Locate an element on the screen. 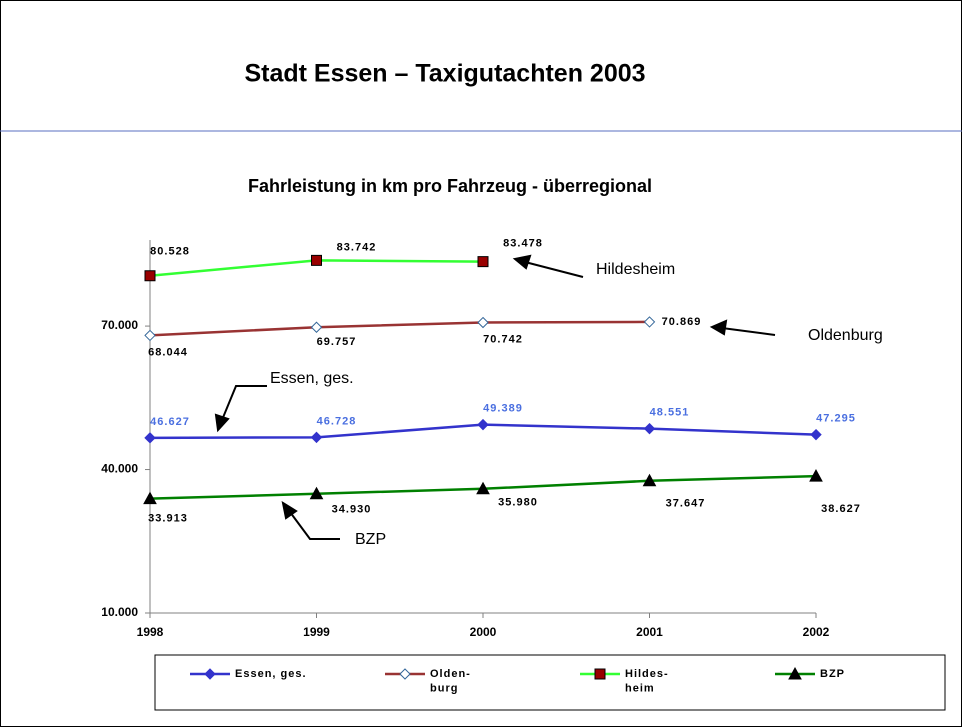  legend-label: Olden-burg is located at coordinates (450, 681).